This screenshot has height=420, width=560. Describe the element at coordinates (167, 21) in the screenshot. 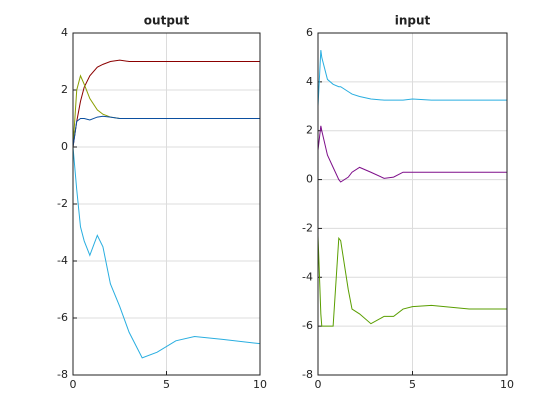

I see `chart-title: output` at that location.